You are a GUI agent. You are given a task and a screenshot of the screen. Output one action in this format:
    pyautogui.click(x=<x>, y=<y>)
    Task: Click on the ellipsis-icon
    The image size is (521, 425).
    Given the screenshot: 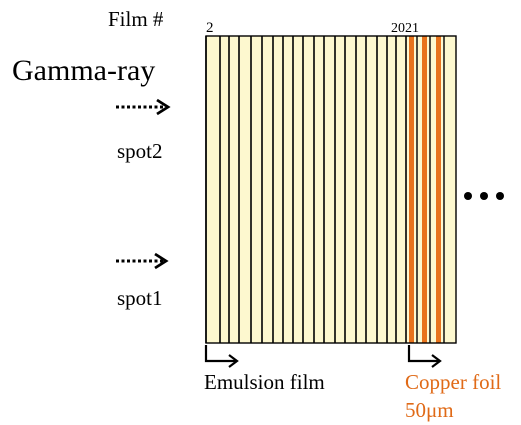 What is the action you would take?
    pyautogui.click(x=484, y=196)
    